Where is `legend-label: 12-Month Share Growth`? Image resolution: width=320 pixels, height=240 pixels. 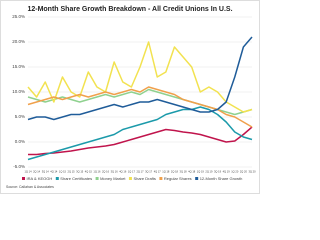
legend-label: 12-Month Share Growth is located at coordinates (221, 178).